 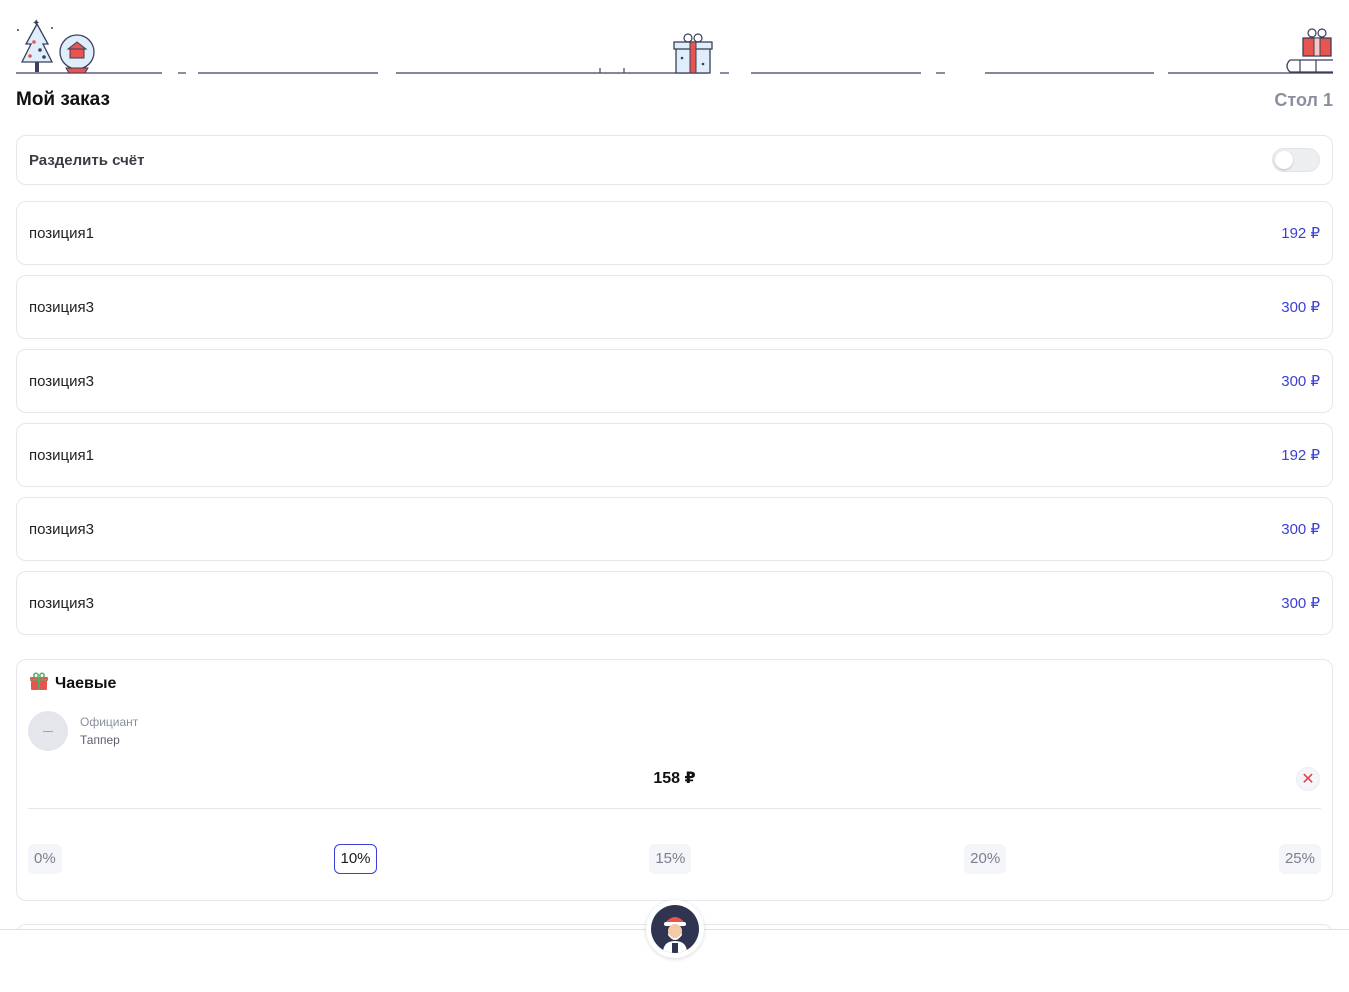 I want to click on santa-waiter-icon, so click(x=675, y=929).